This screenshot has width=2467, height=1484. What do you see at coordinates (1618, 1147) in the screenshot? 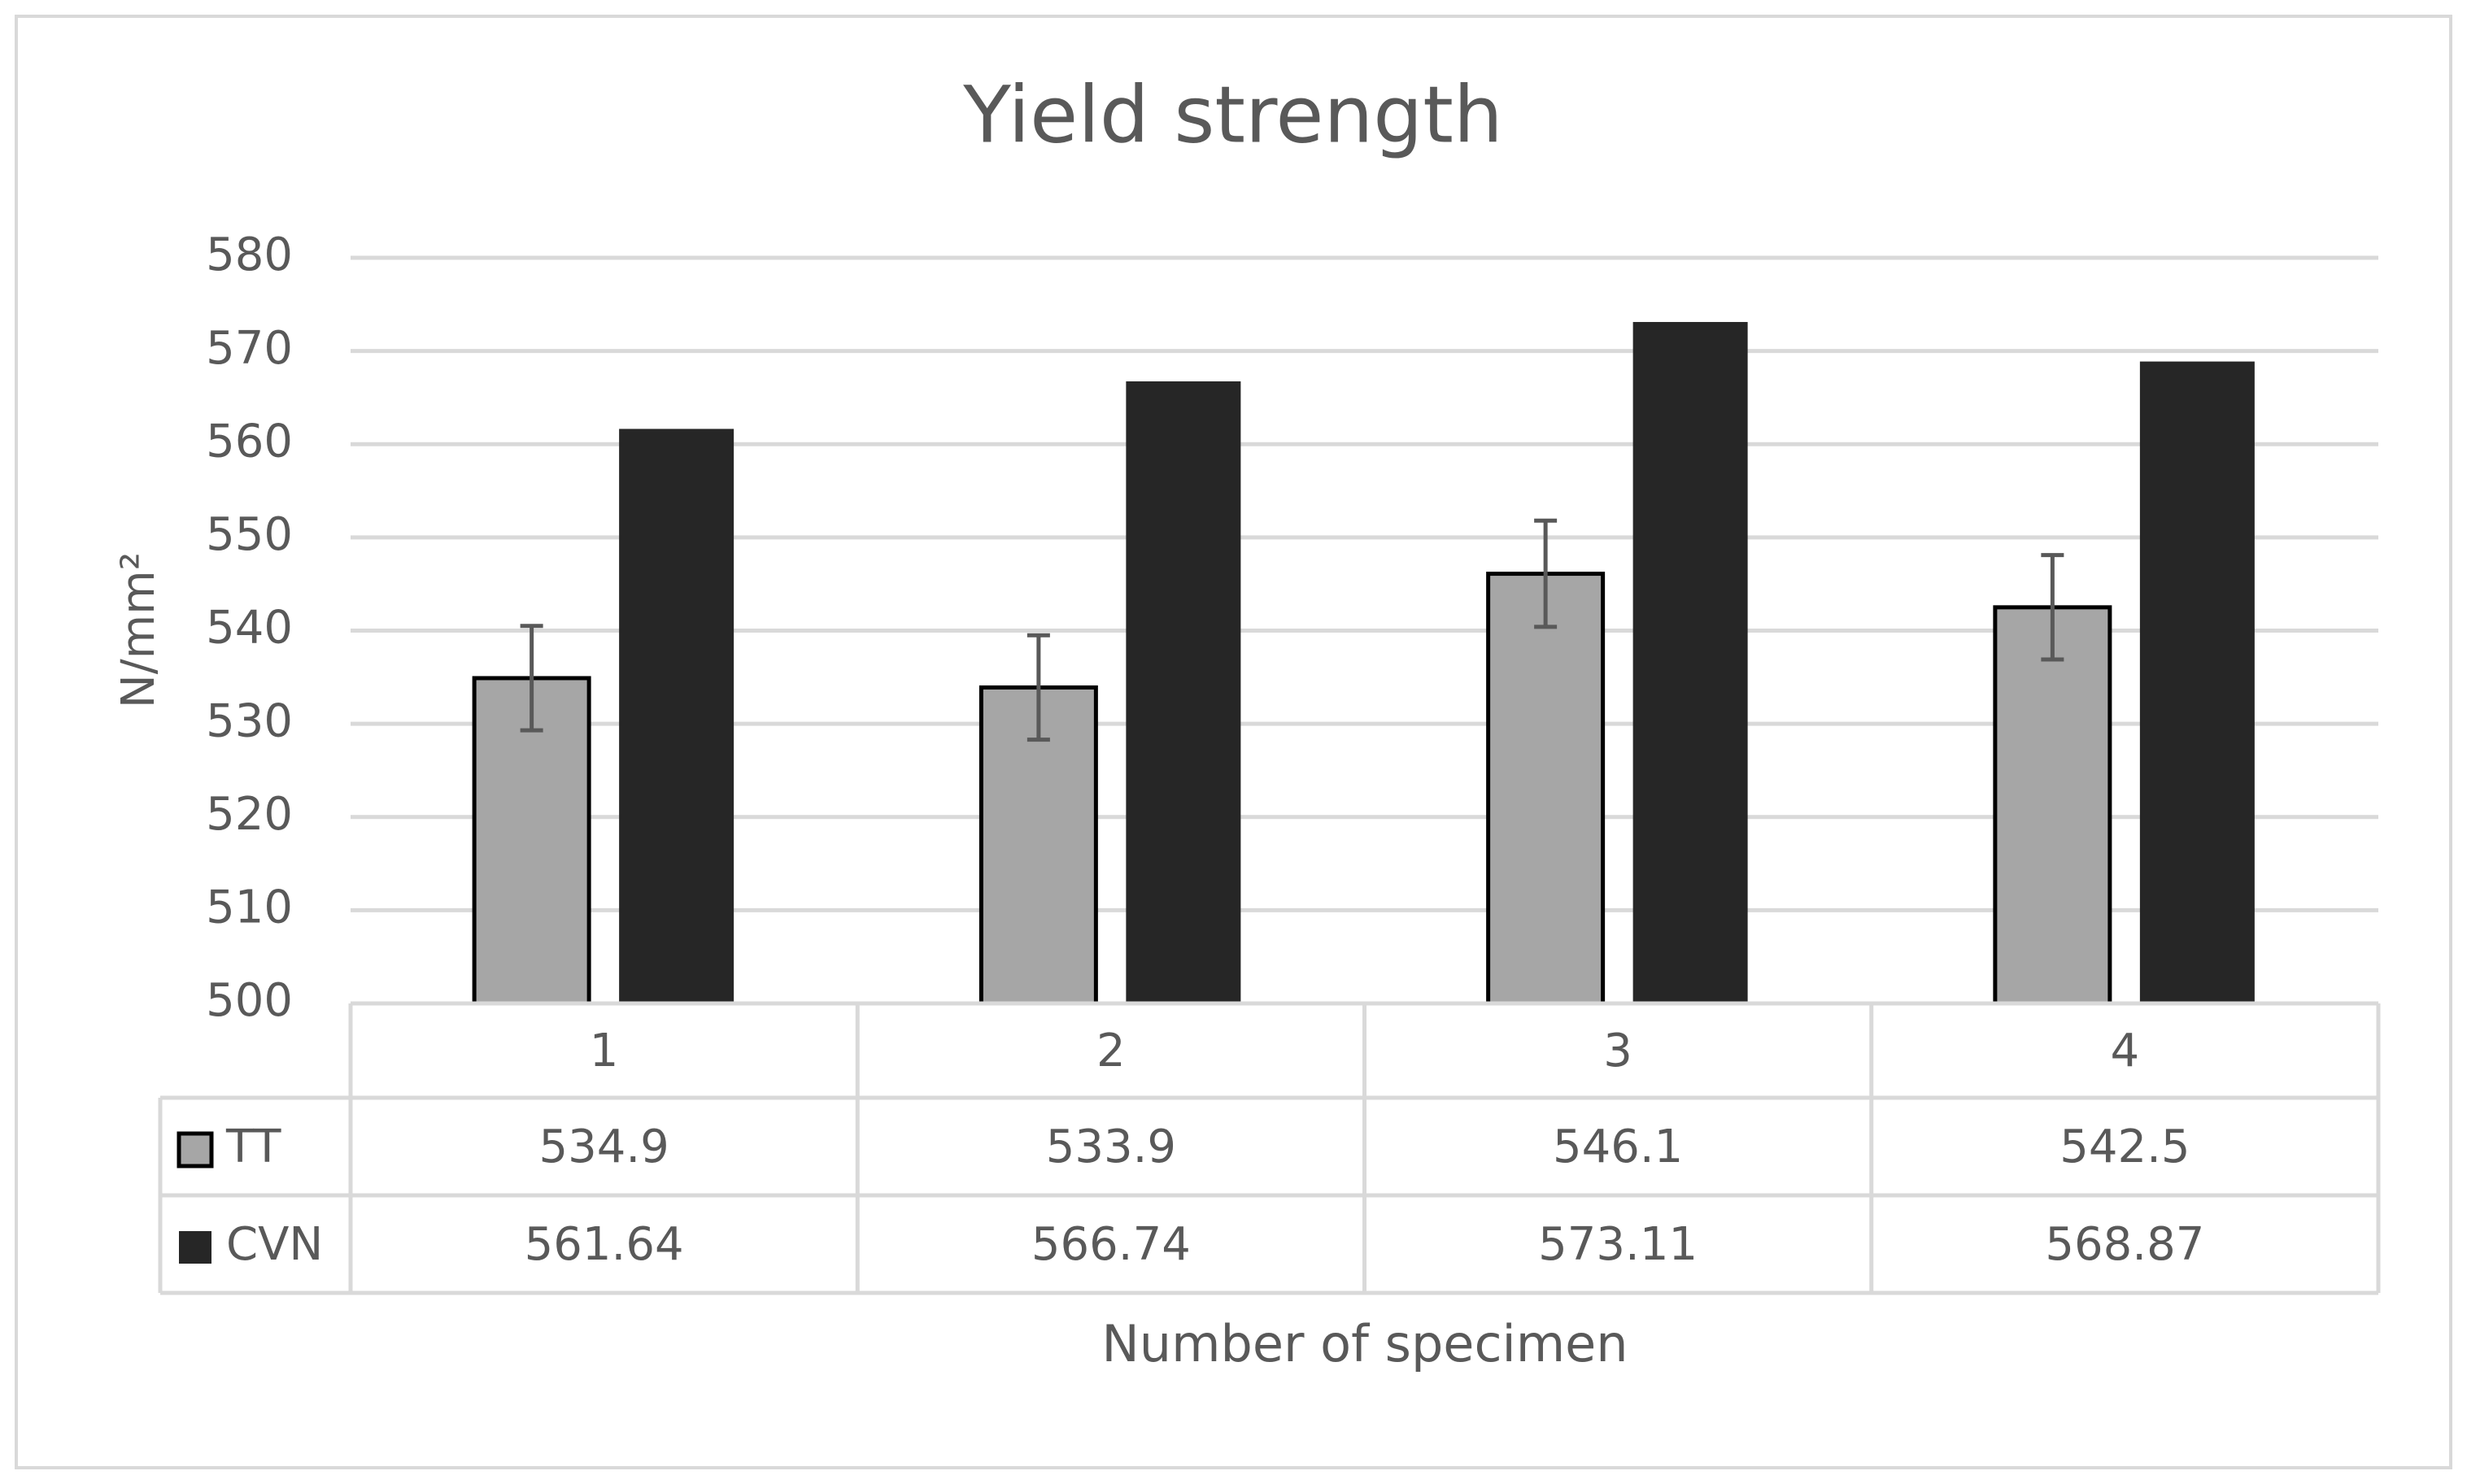
I see `table-value: 546.1` at bounding box center [1618, 1147].